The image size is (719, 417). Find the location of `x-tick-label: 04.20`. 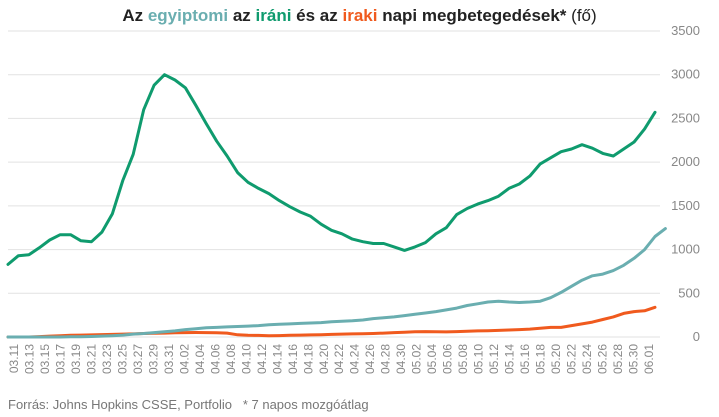

x-tick-label: 04.20 is located at coordinates (324, 359).